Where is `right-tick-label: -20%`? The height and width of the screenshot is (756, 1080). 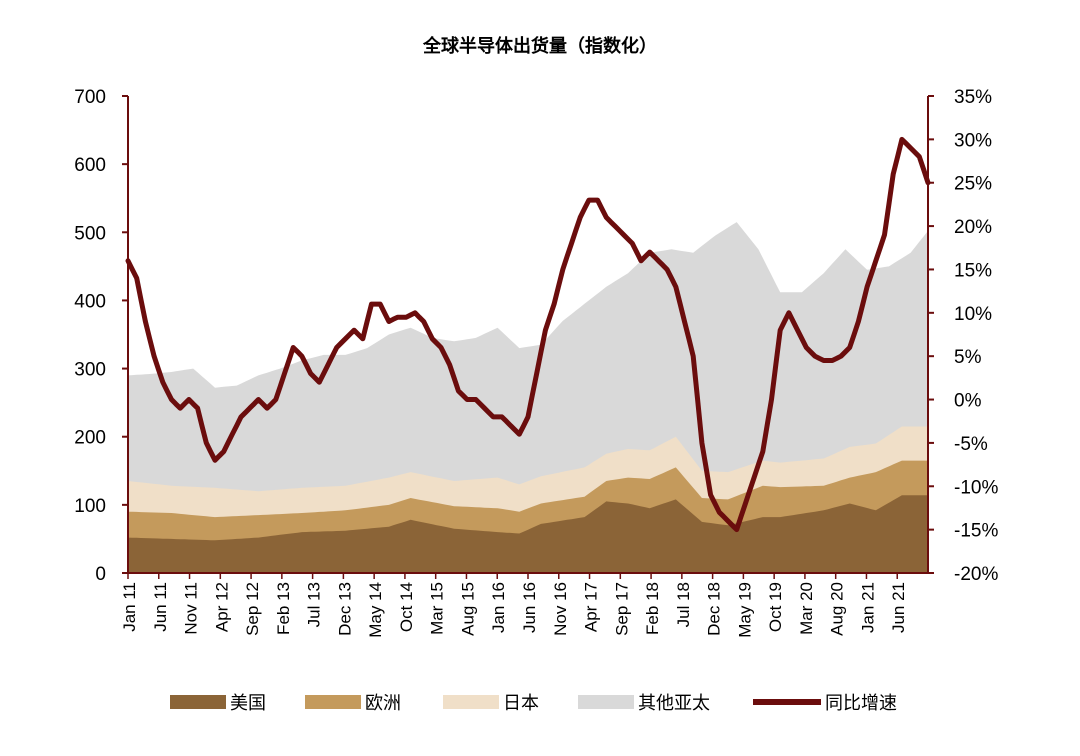 right-tick-label: -20% is located at coordinates (976, 574).